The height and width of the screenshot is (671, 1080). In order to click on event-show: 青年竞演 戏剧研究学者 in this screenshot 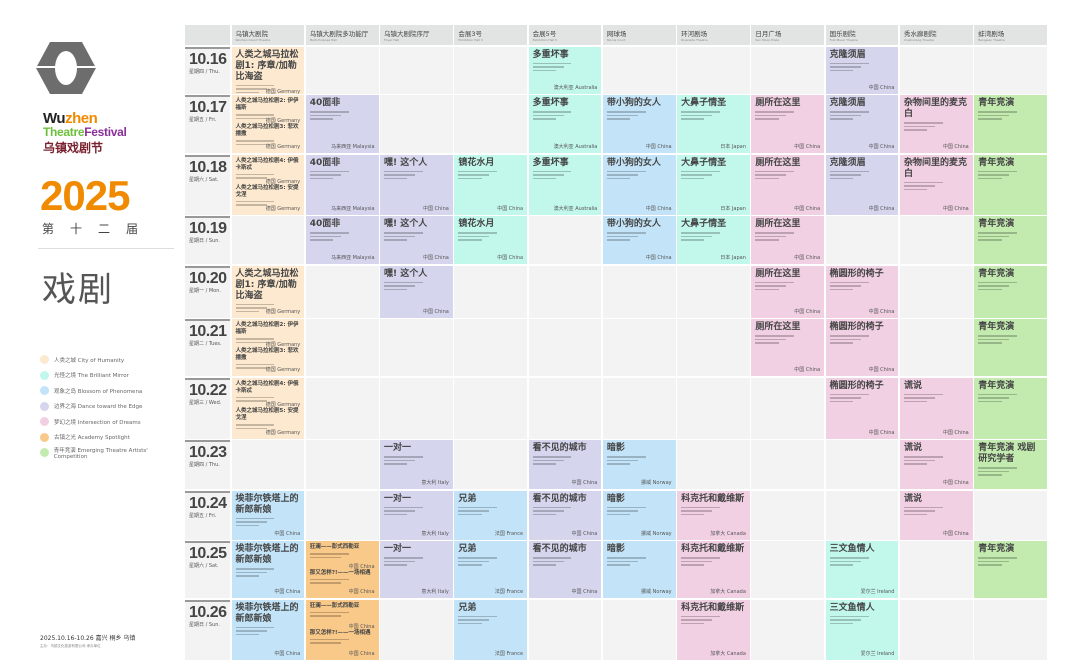, I will do `click(1010, 464)`.